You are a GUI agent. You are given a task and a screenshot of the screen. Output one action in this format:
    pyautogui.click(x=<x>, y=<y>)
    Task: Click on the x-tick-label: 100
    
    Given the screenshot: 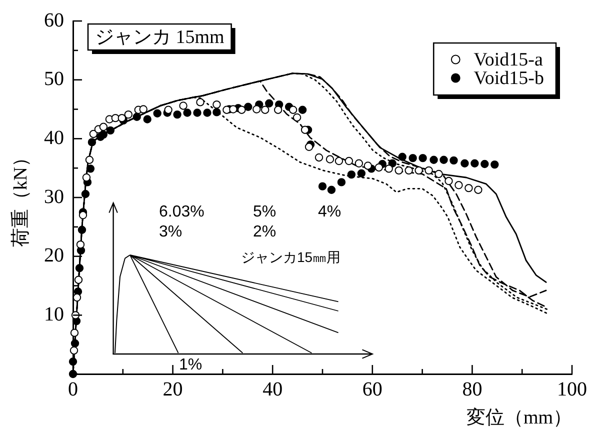 What is the action you would take?
    pyautogui.click(x=572, y=389)
    